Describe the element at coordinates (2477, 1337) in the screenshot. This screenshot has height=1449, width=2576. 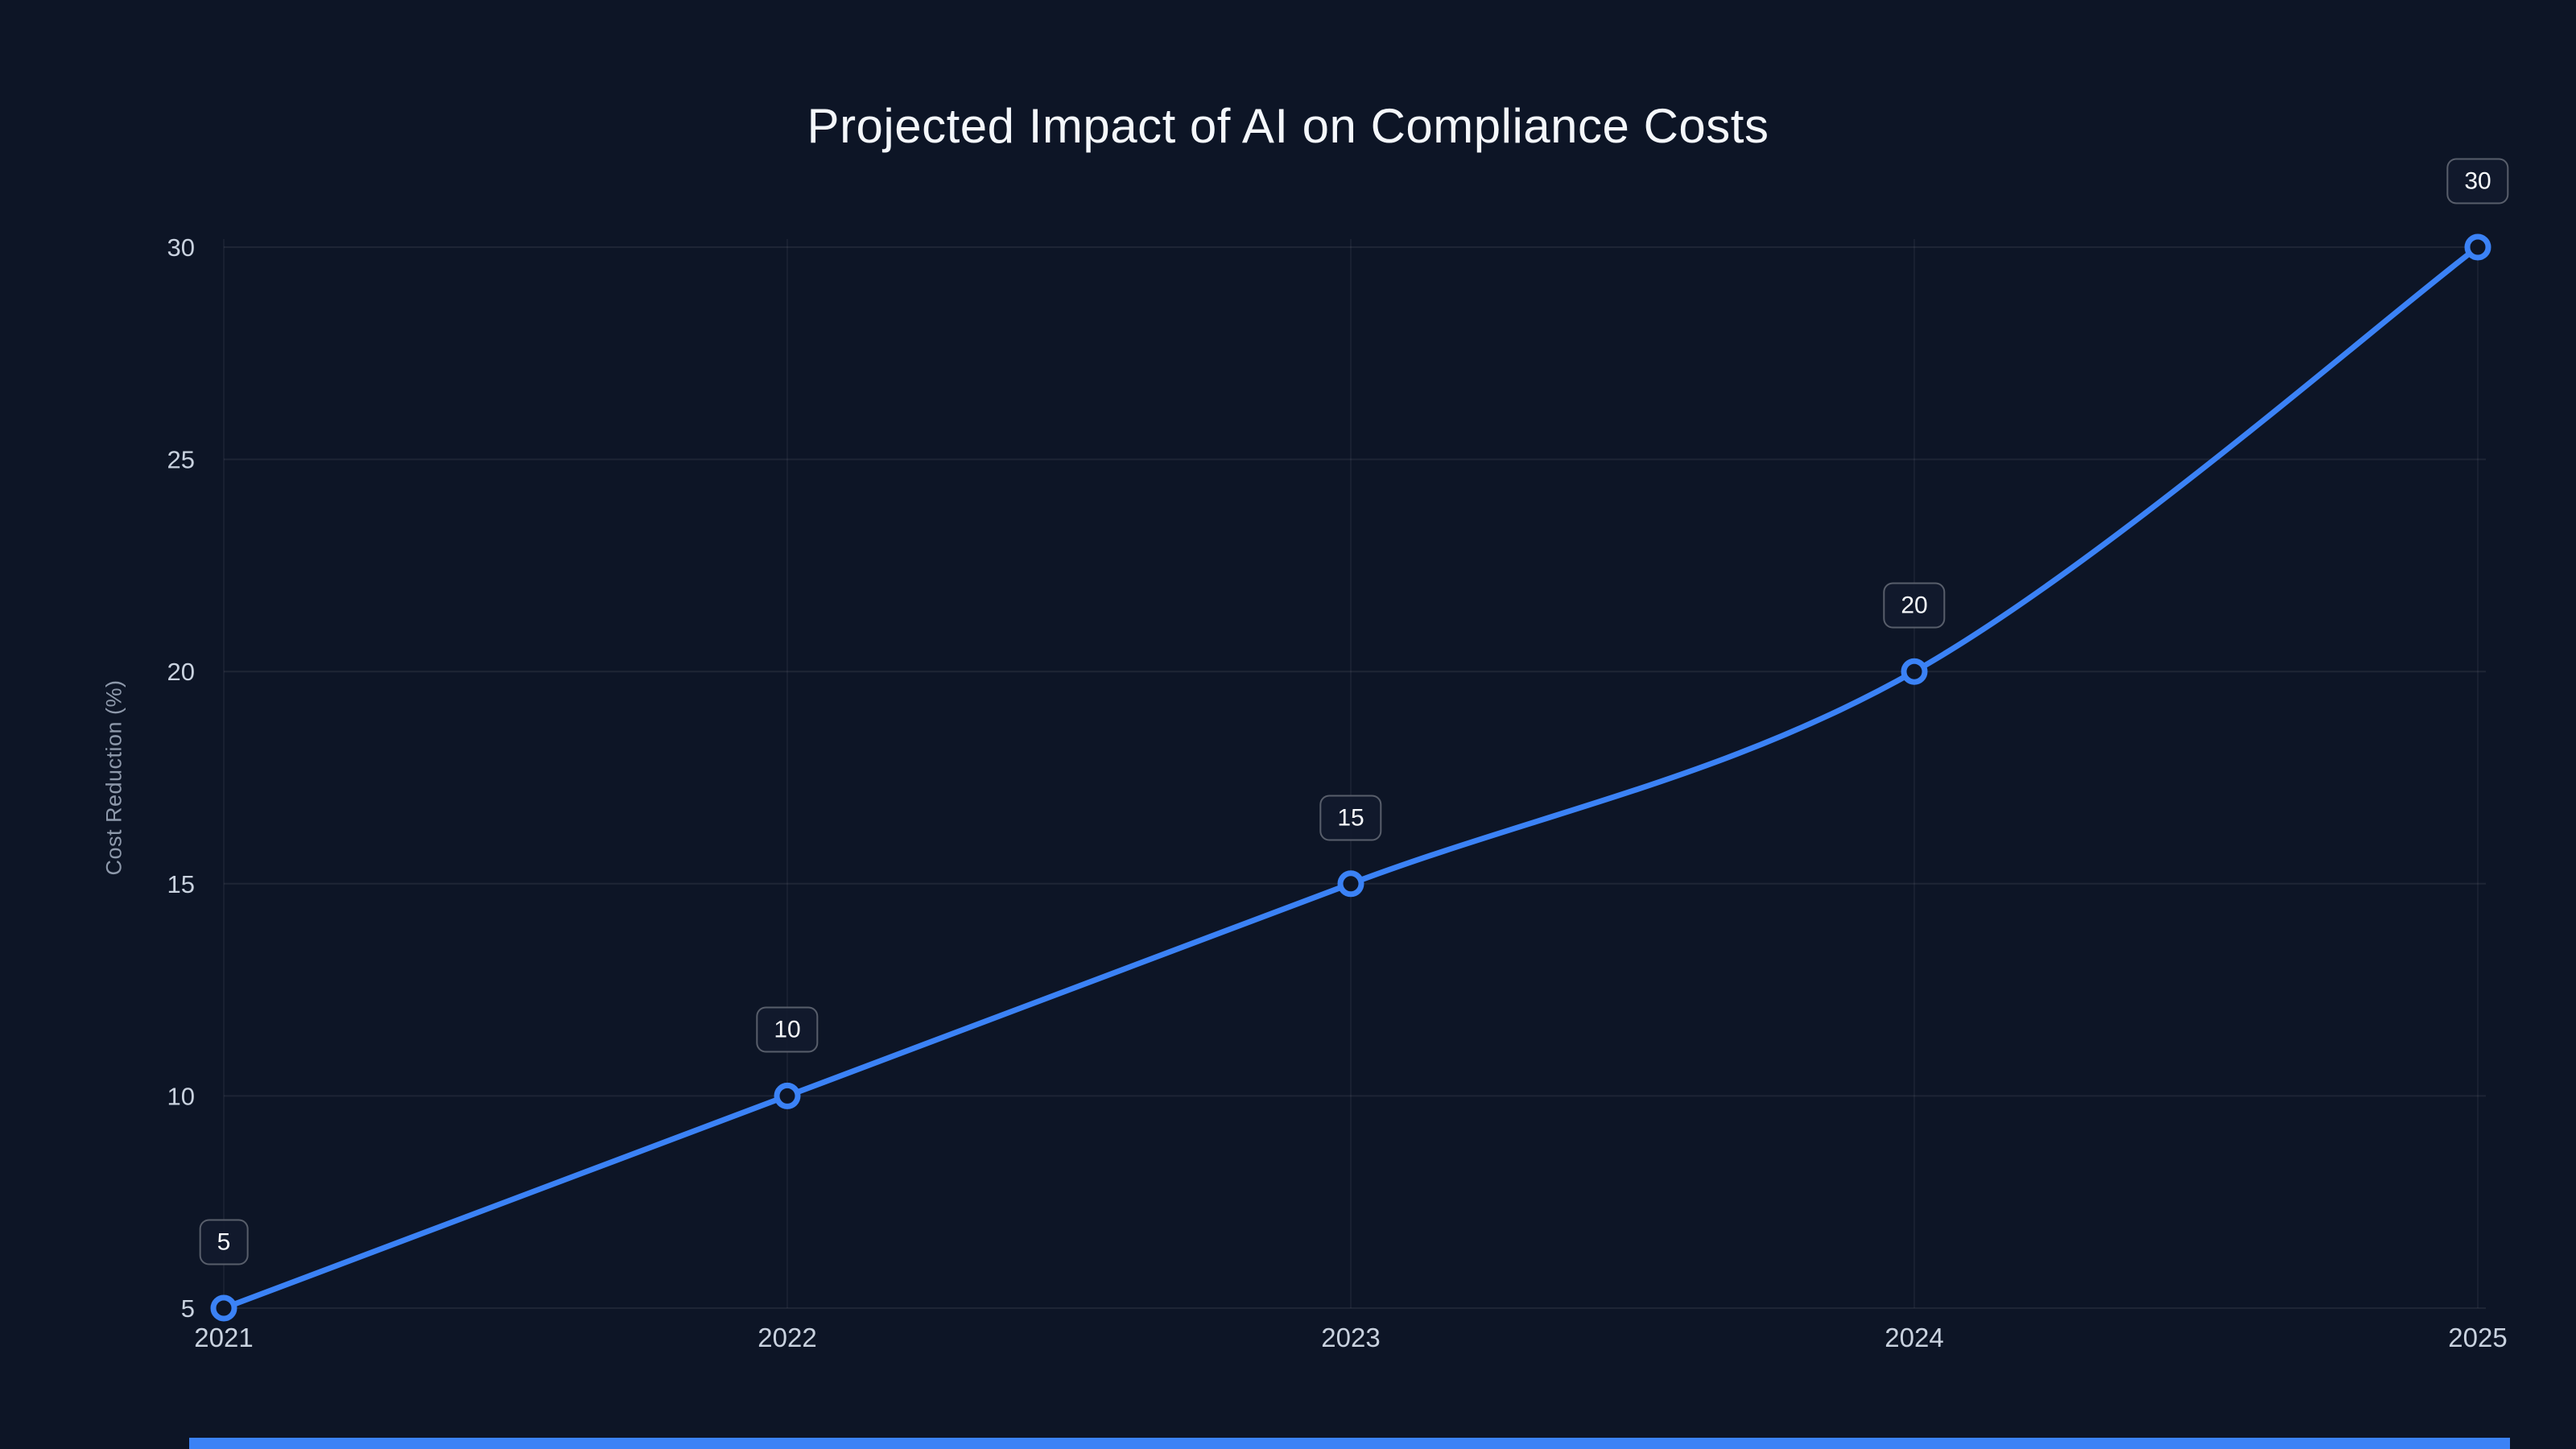
I see `x-tick-label: 2025` at that location.